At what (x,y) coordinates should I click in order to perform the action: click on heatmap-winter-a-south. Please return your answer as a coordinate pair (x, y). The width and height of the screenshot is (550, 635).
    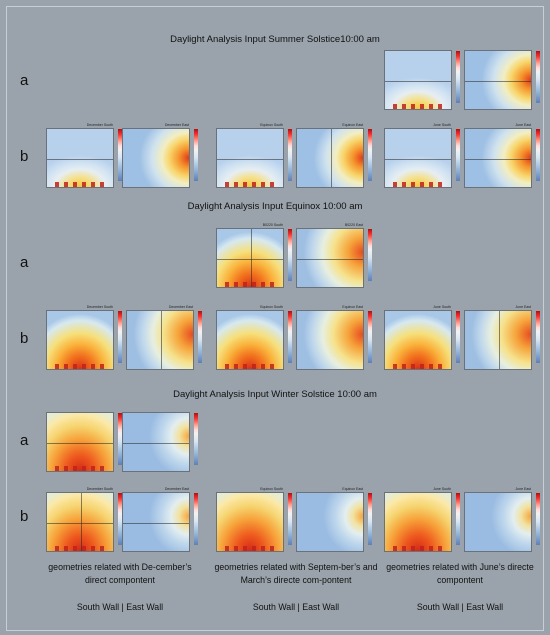
    Looking at the image, I should click on (84, 442).